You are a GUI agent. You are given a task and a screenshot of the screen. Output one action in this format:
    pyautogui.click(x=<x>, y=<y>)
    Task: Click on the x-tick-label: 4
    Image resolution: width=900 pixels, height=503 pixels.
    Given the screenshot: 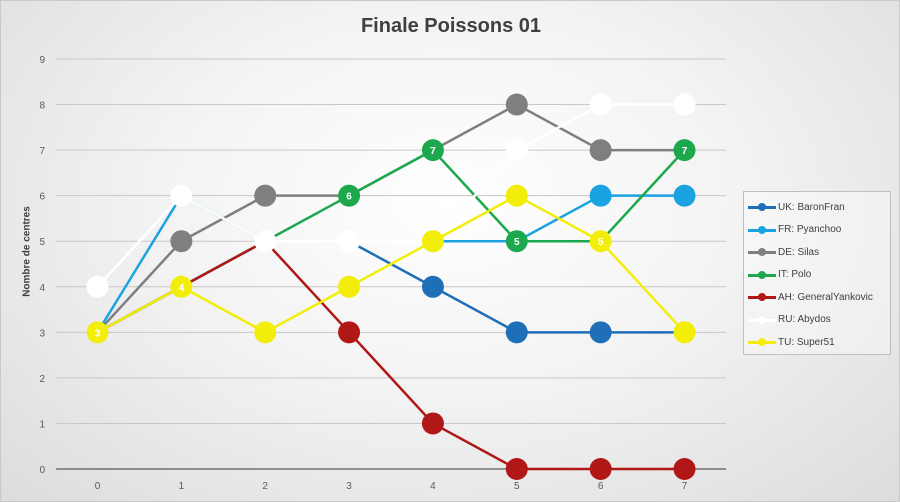 What is the action you would take?
    pyautogui.click(x=433, y=486)
    